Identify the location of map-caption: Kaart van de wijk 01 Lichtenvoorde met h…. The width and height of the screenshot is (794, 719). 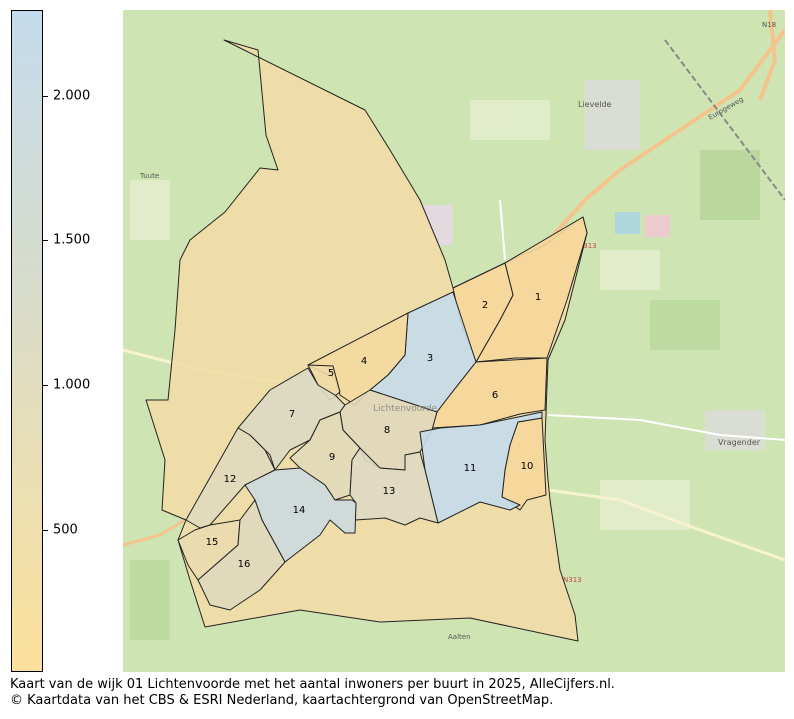
(312, 684).